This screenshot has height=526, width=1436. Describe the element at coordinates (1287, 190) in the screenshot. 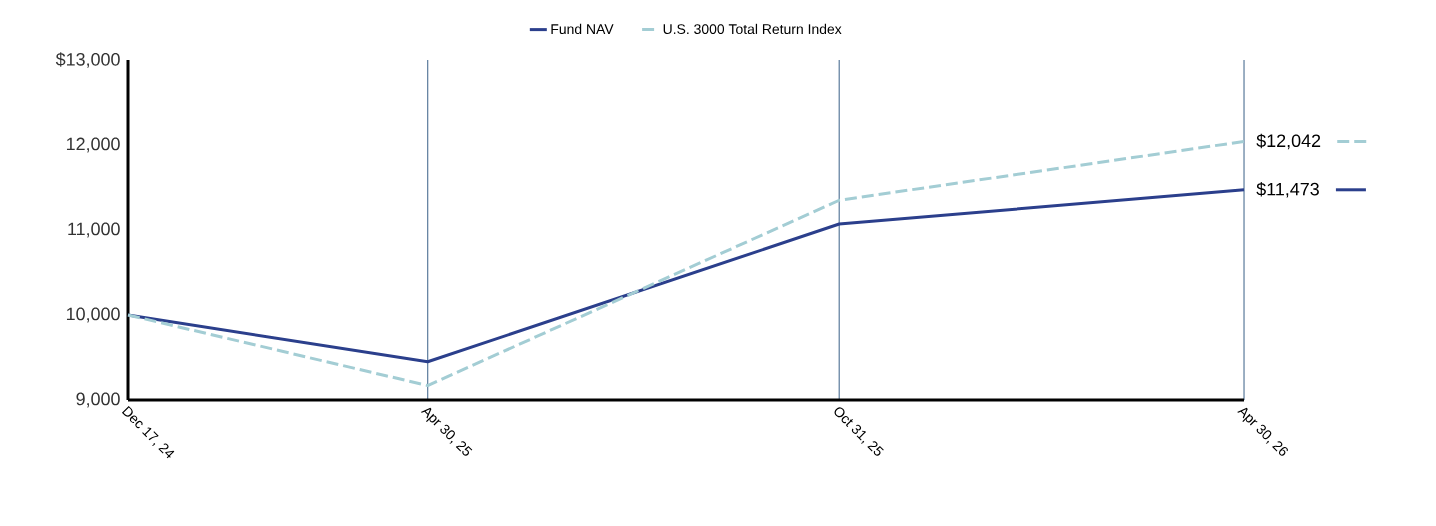

I see `data-label: $11,473` at that location.